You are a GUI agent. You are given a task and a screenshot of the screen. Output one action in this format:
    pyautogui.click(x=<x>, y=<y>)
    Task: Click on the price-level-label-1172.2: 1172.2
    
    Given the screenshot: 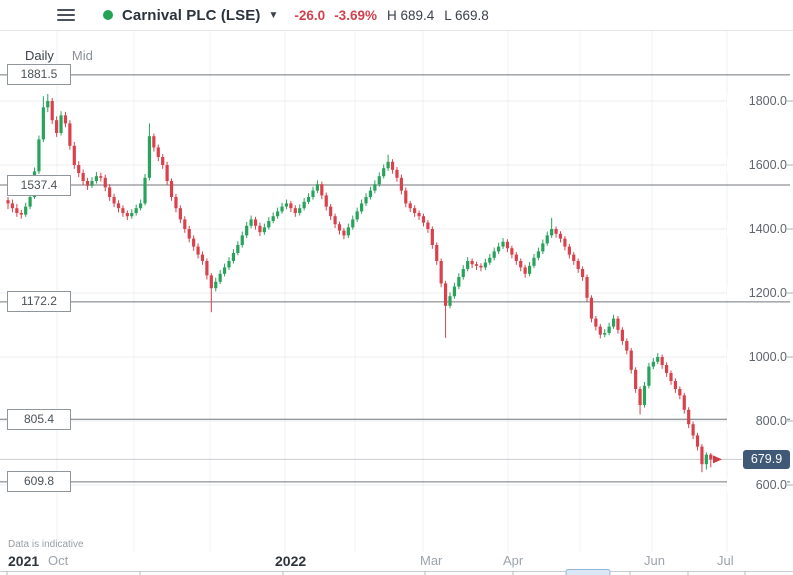 What is the action you would take?
    pyautogui.click(x=39, y=302)
    